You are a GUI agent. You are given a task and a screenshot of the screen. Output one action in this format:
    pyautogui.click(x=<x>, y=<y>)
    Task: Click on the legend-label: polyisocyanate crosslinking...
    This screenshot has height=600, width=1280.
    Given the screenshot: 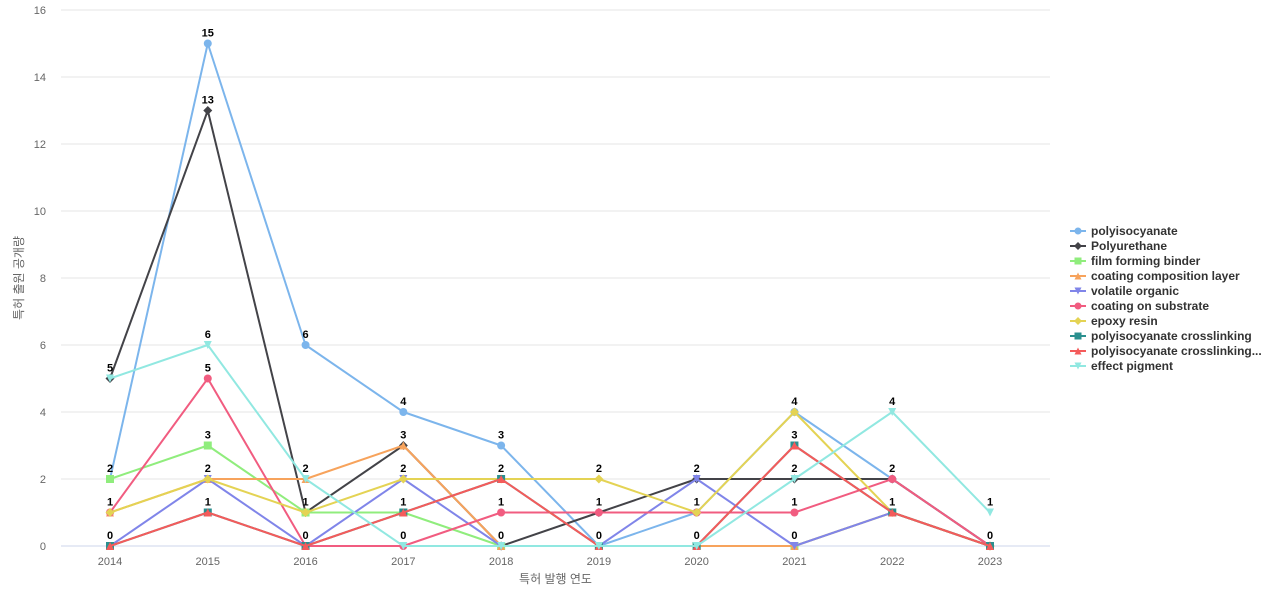 What is the action you would take?
    pyautogui.click(x=1176, y=351)
    